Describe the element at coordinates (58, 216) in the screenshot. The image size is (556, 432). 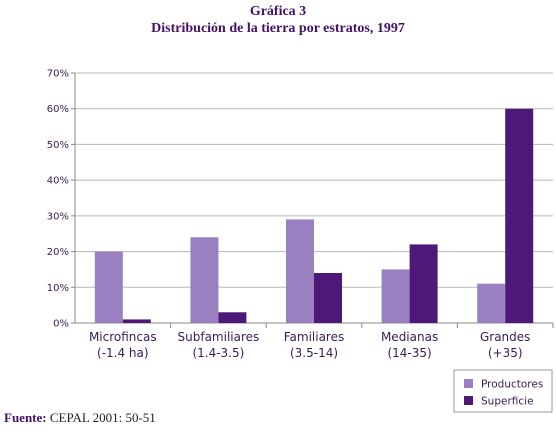
I see `y-tick-label: 30%` at that location.